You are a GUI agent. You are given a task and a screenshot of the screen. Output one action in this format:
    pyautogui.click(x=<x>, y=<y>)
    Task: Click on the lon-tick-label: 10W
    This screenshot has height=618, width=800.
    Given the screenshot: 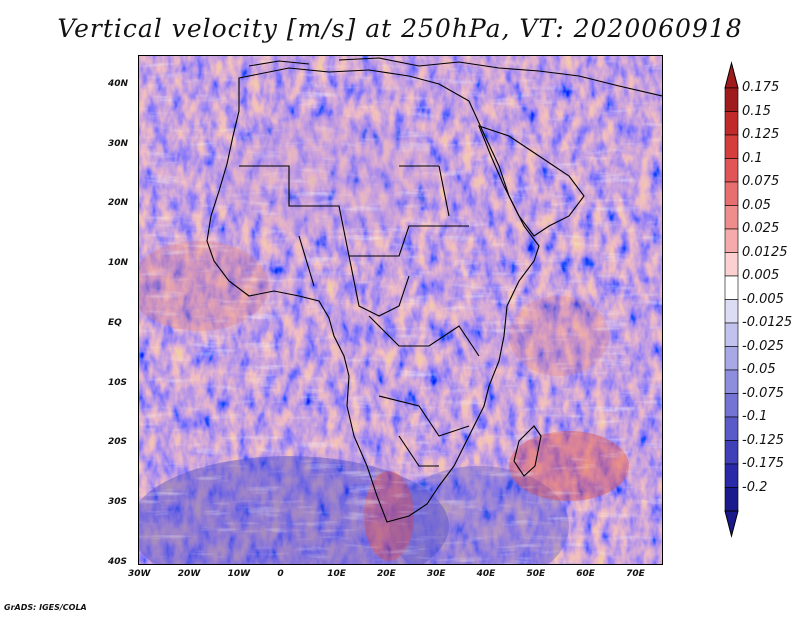 What is the action you would take?
    pyautogui.click(x=239, y=574)
    